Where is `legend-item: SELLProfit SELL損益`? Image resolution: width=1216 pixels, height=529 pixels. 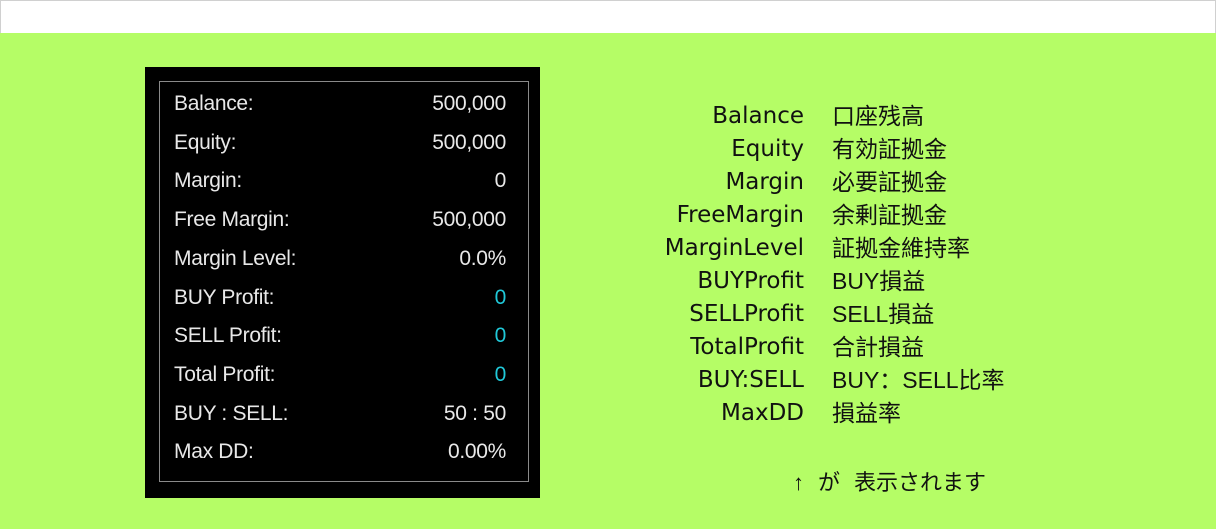
legend-item: SELLProfit SELL損益 is located at coordinates (840, 314).